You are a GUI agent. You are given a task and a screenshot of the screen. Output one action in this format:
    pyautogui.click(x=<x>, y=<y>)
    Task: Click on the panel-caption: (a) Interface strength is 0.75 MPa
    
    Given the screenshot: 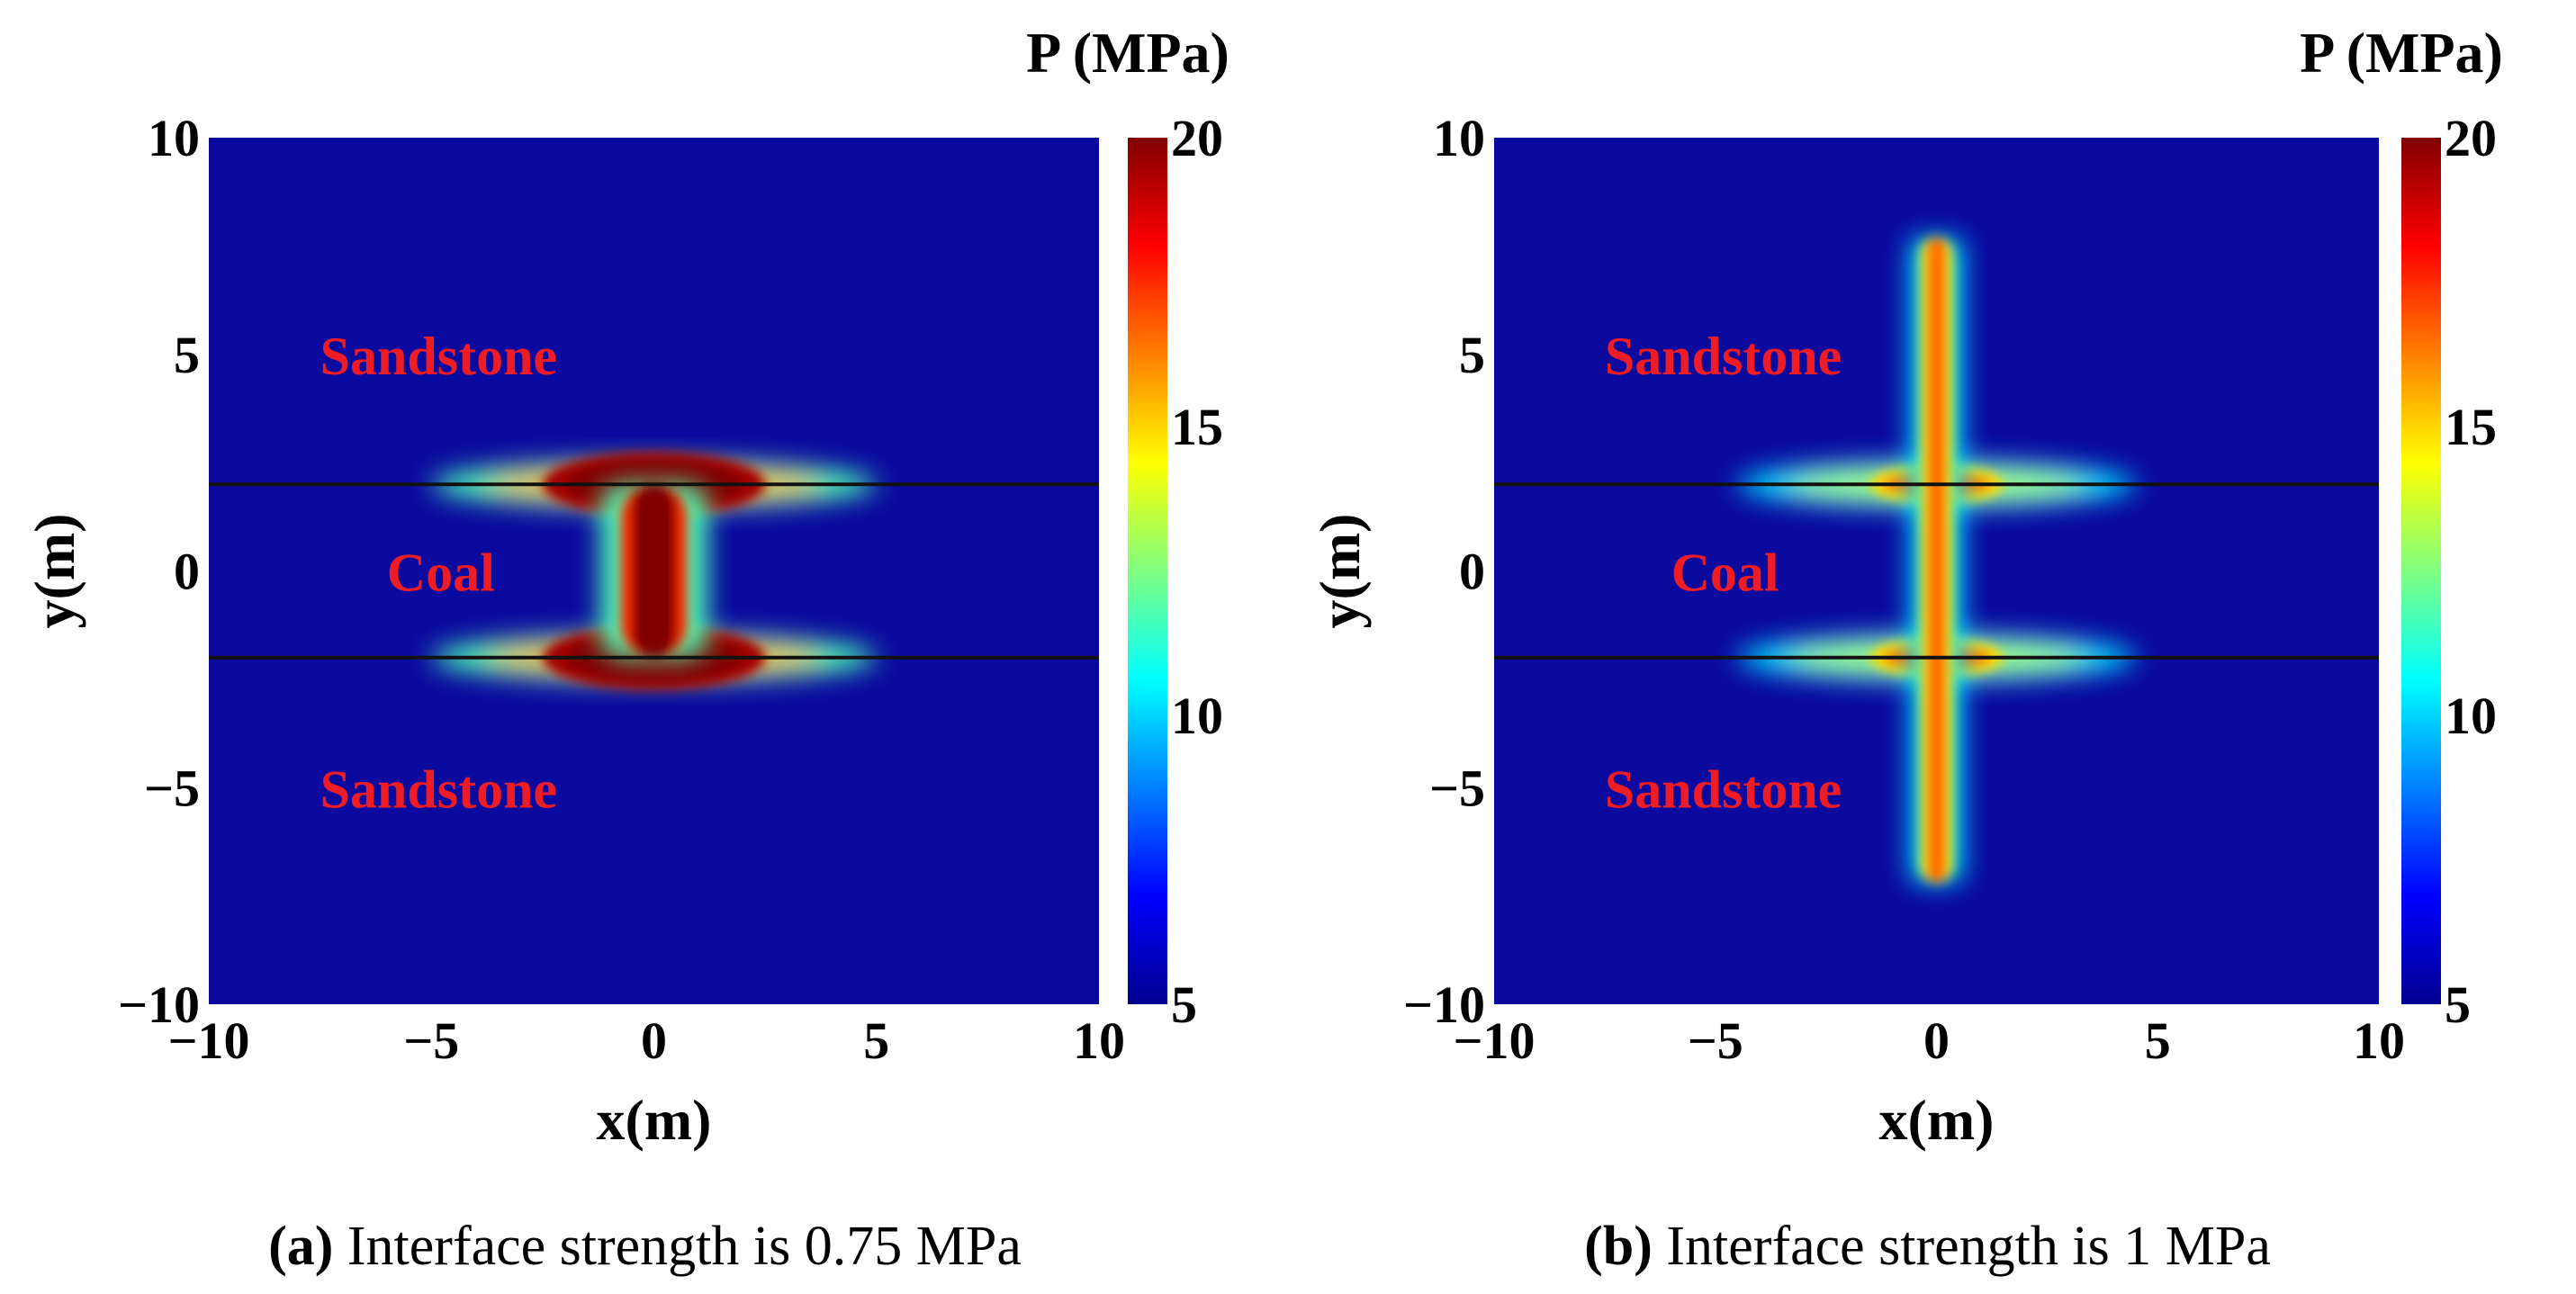 What is the action you would take?
    pyautogui.click(x=645, y=1246)
    